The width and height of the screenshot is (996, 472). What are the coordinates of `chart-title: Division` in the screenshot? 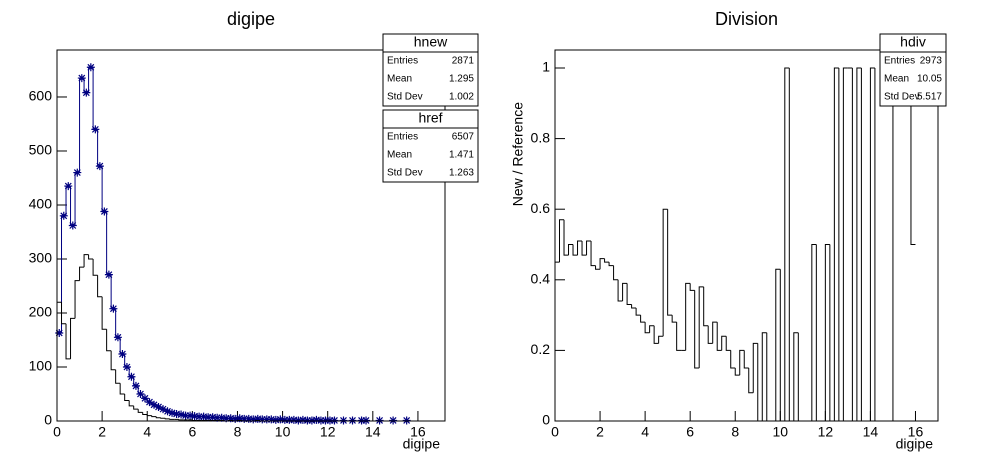 It's located at (746, 19).